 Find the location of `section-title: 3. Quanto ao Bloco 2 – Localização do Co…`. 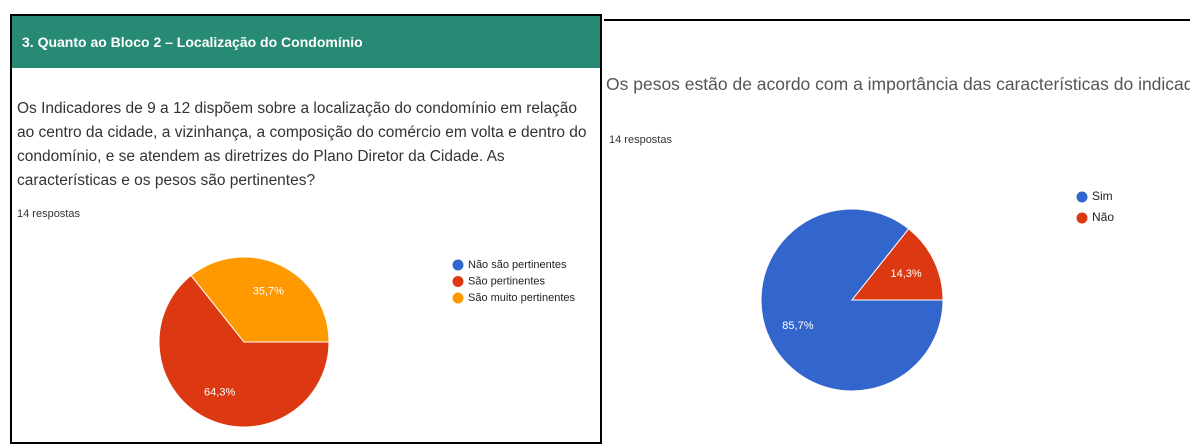

section-title: 3. Quanto ao Bloco 2 – Localização do Co… is located at coordinates (192, 42).